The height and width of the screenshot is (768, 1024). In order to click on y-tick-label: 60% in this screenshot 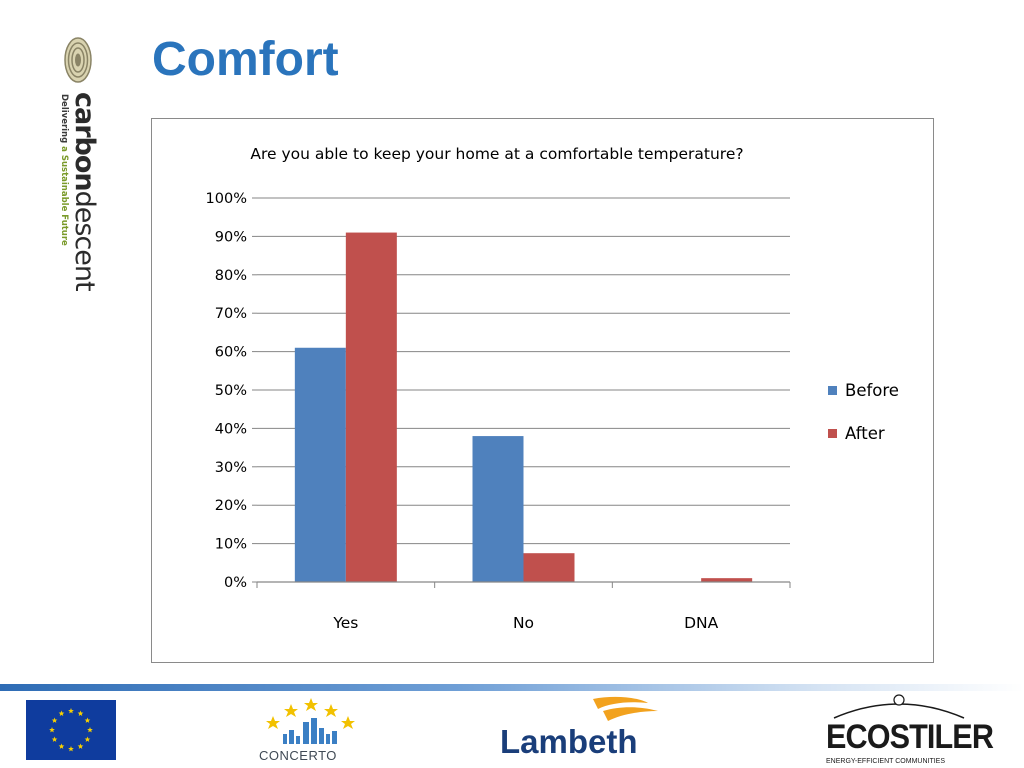, I will do `click(231, 353)`.